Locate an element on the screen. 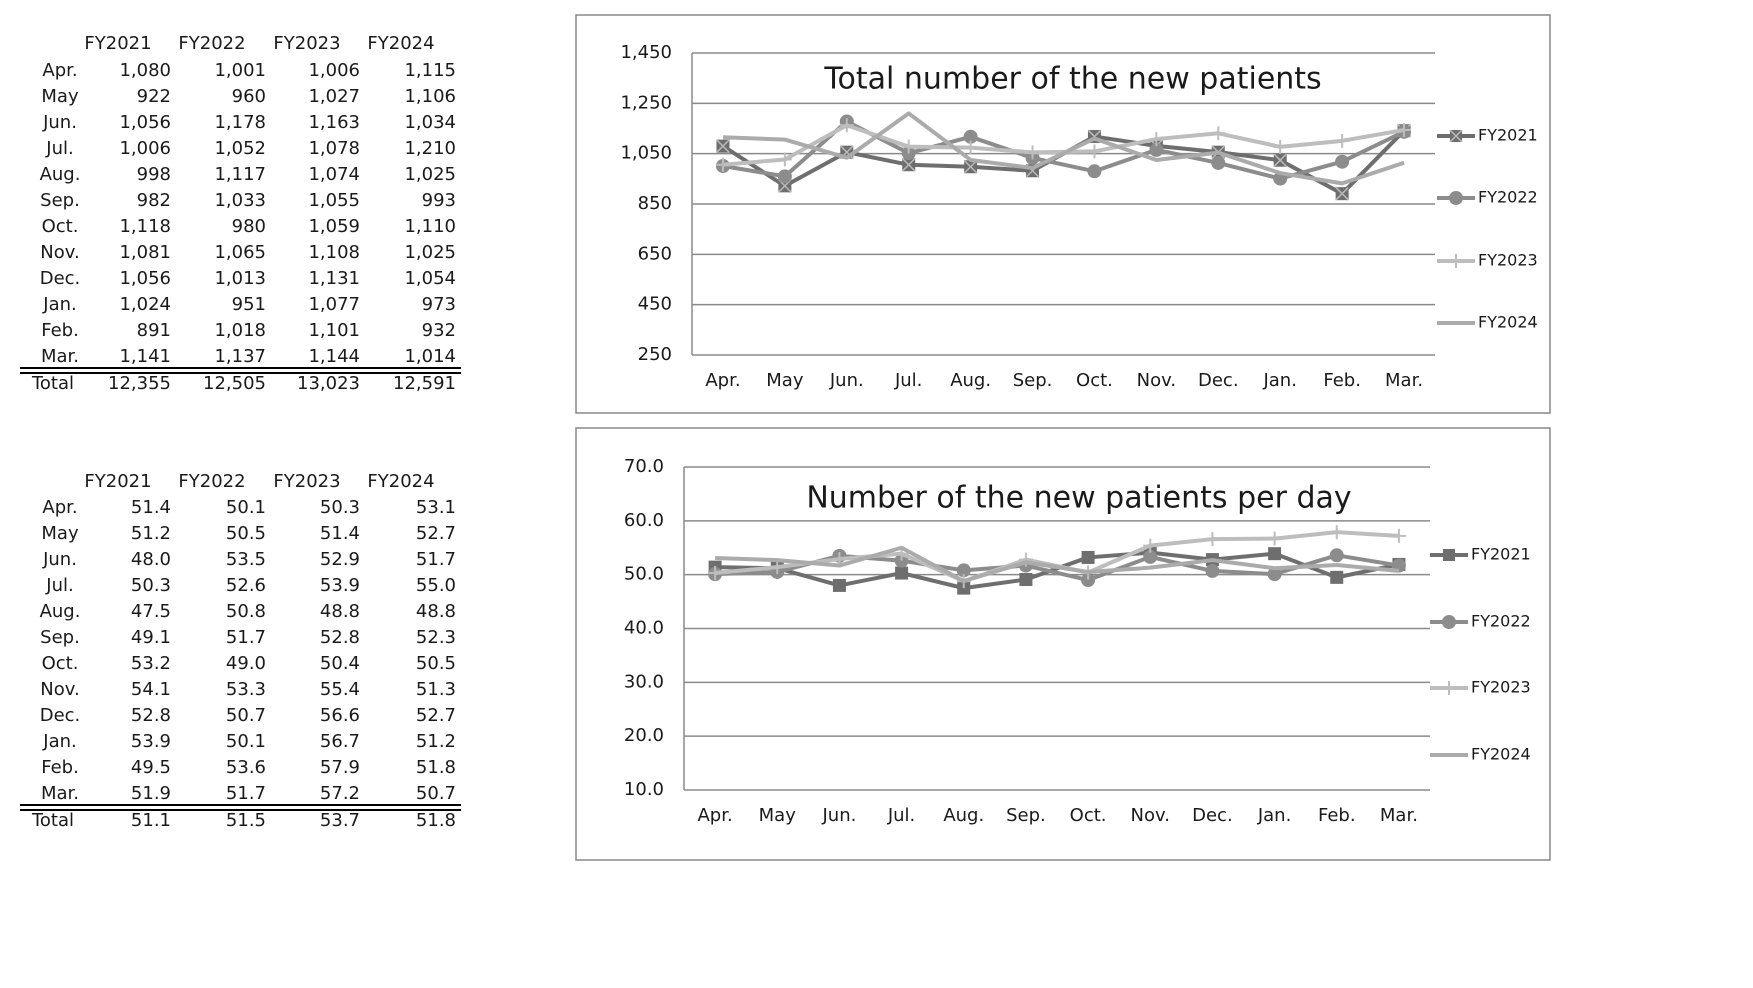 This screenshot has width=1753, height=988. cell: 1,080 is located at coordinates (145, 70).